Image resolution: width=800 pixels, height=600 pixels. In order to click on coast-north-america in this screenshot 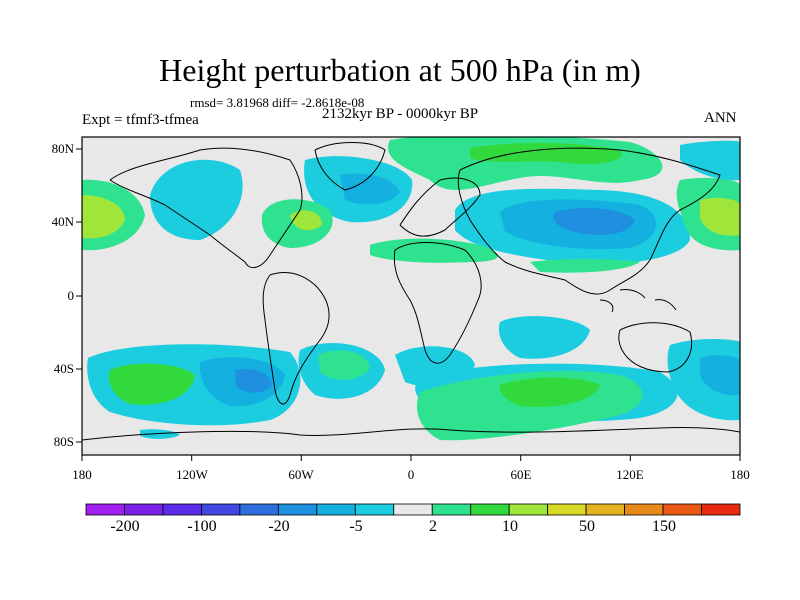, I will do `click(206, 208)`.